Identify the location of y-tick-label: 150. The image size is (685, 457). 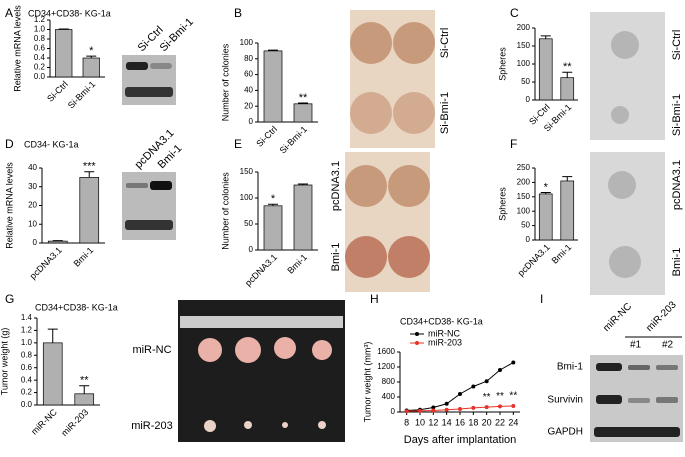
(524, 45).